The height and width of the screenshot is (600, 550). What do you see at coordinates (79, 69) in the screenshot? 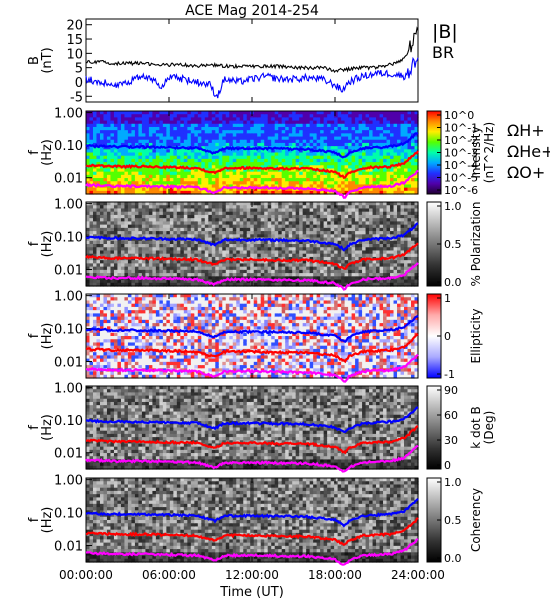
I see `y-tick-label: 5` at bounding box center [79, 69].